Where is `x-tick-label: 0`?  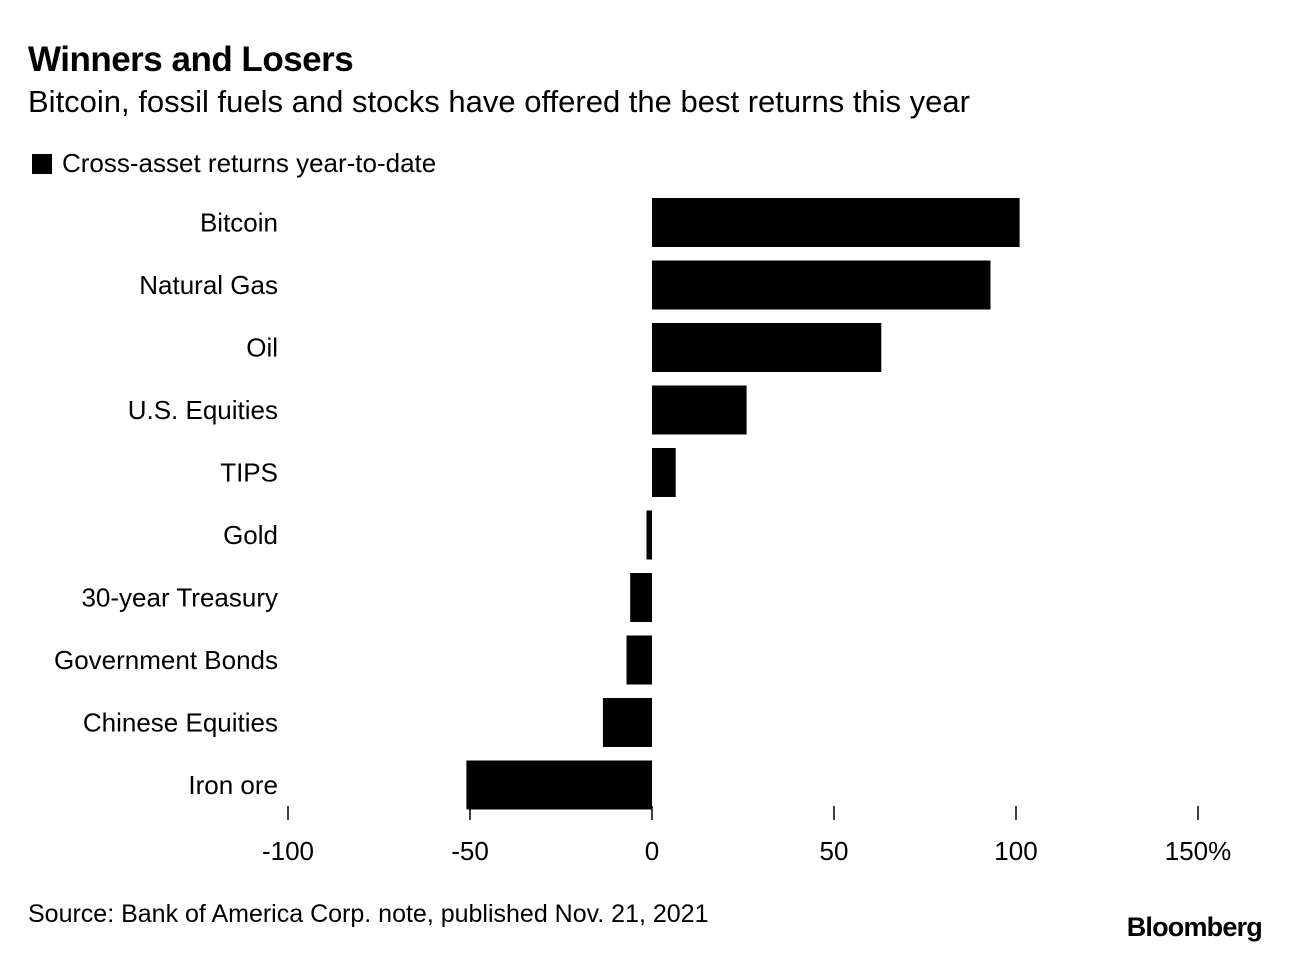
x-tick-label: 0 is located at coordinates (652, 851).